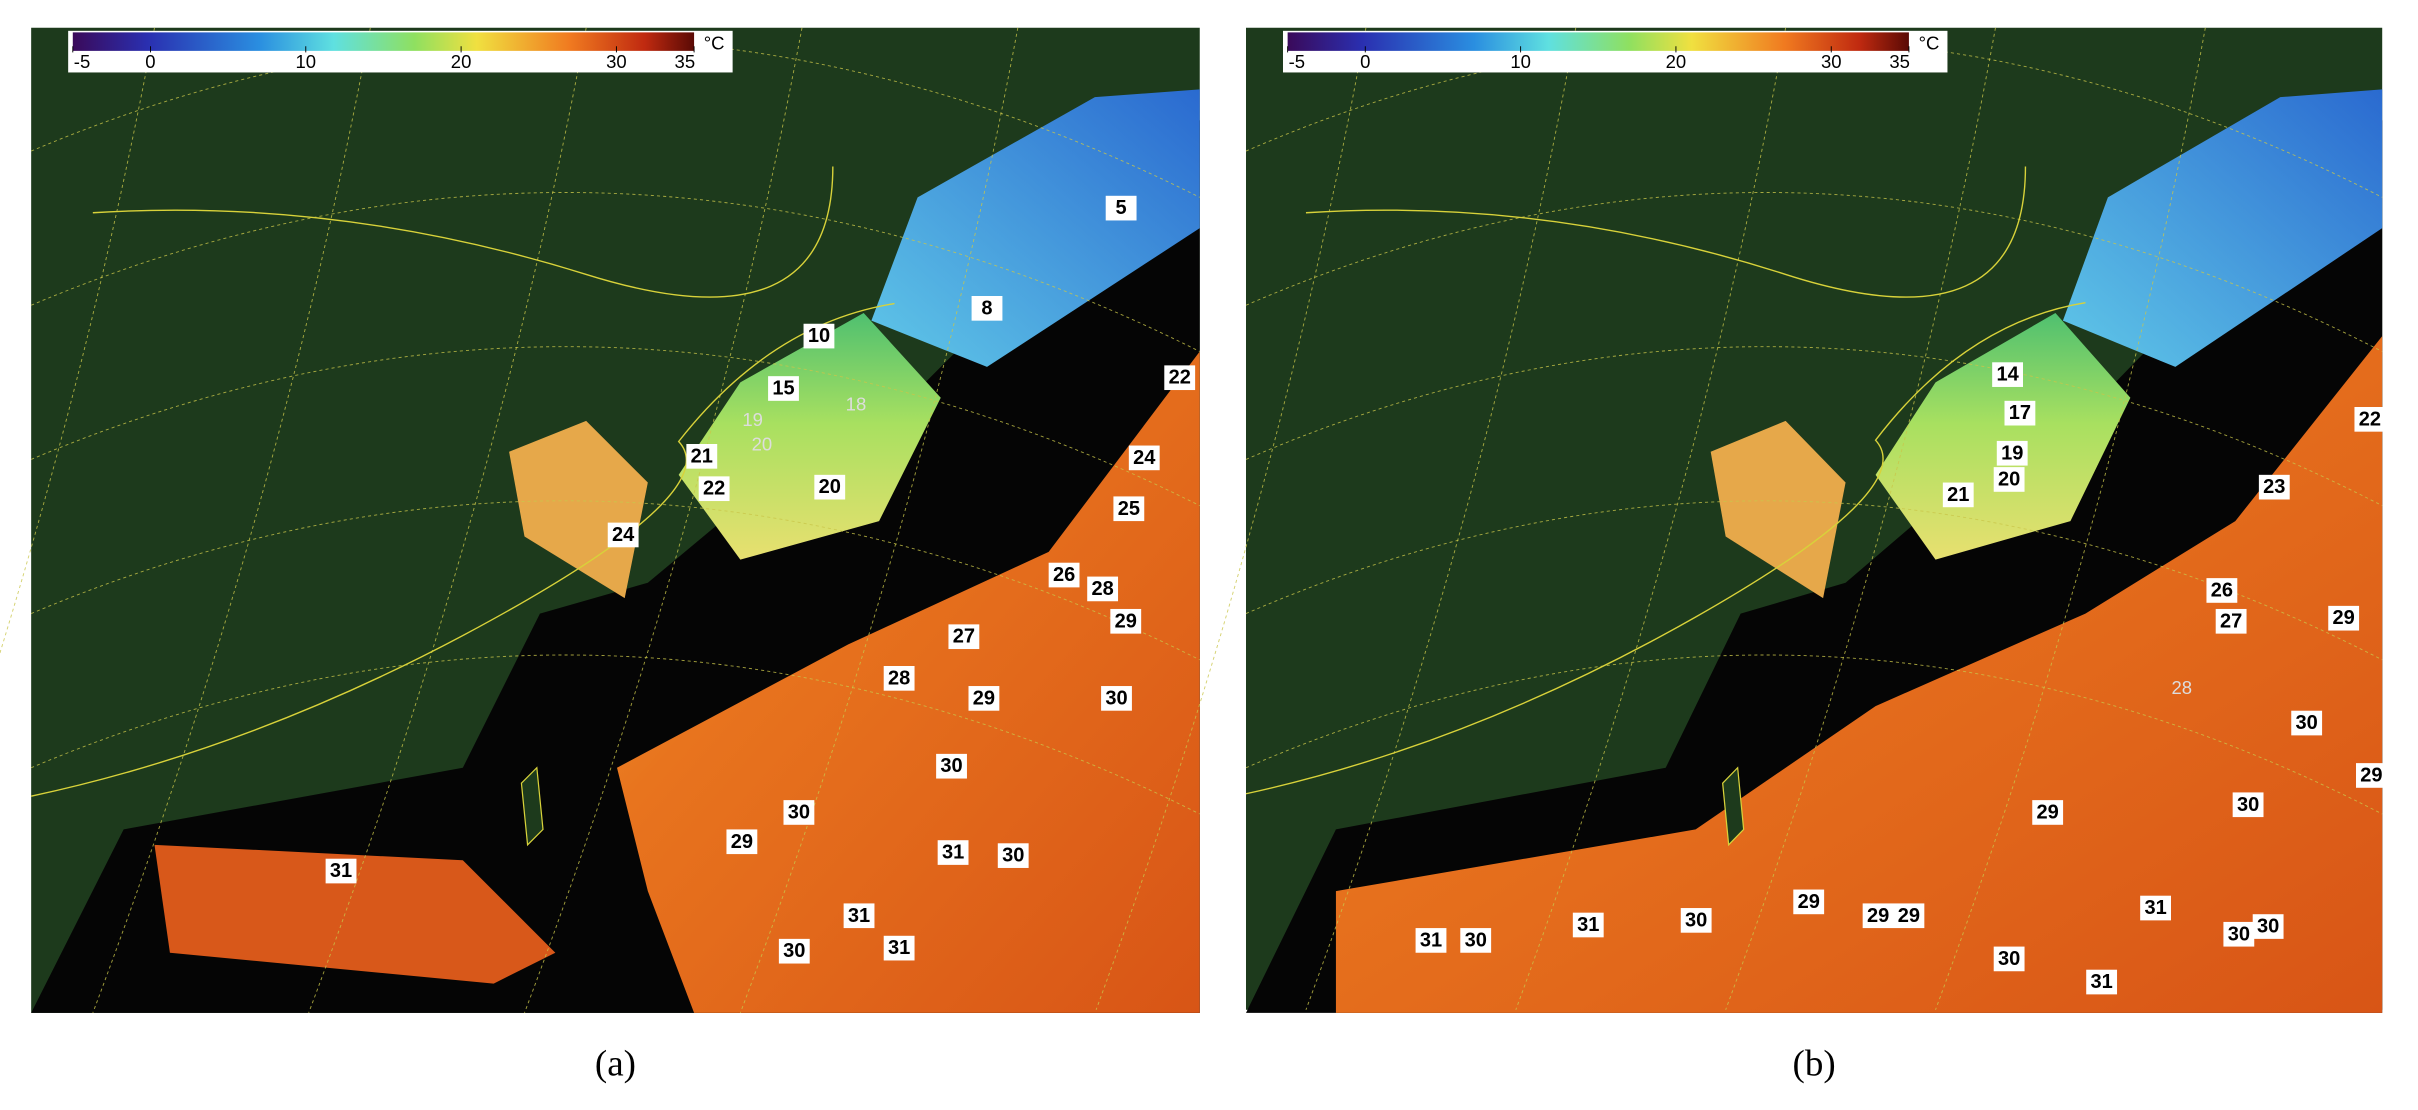 Image resolution: width=2418 pixels, height=1110 pixels. Describe the element at coordinates (1144, 458) in the screenshot. I see `isotherm-label: 24` at that location.